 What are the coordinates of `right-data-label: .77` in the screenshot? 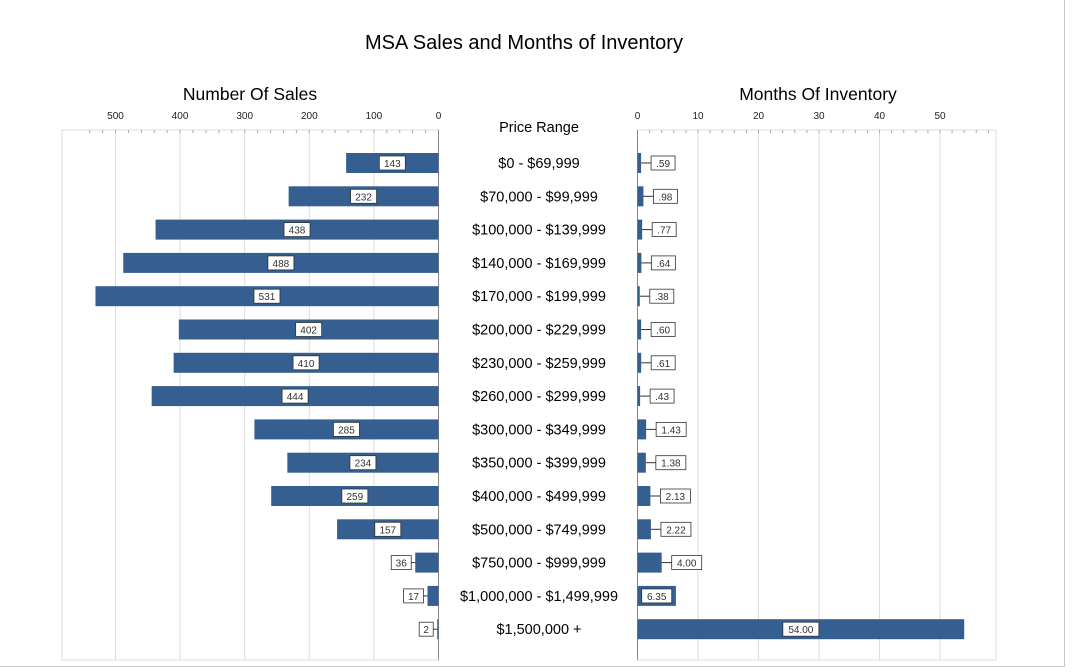 It's located at (664, 231).